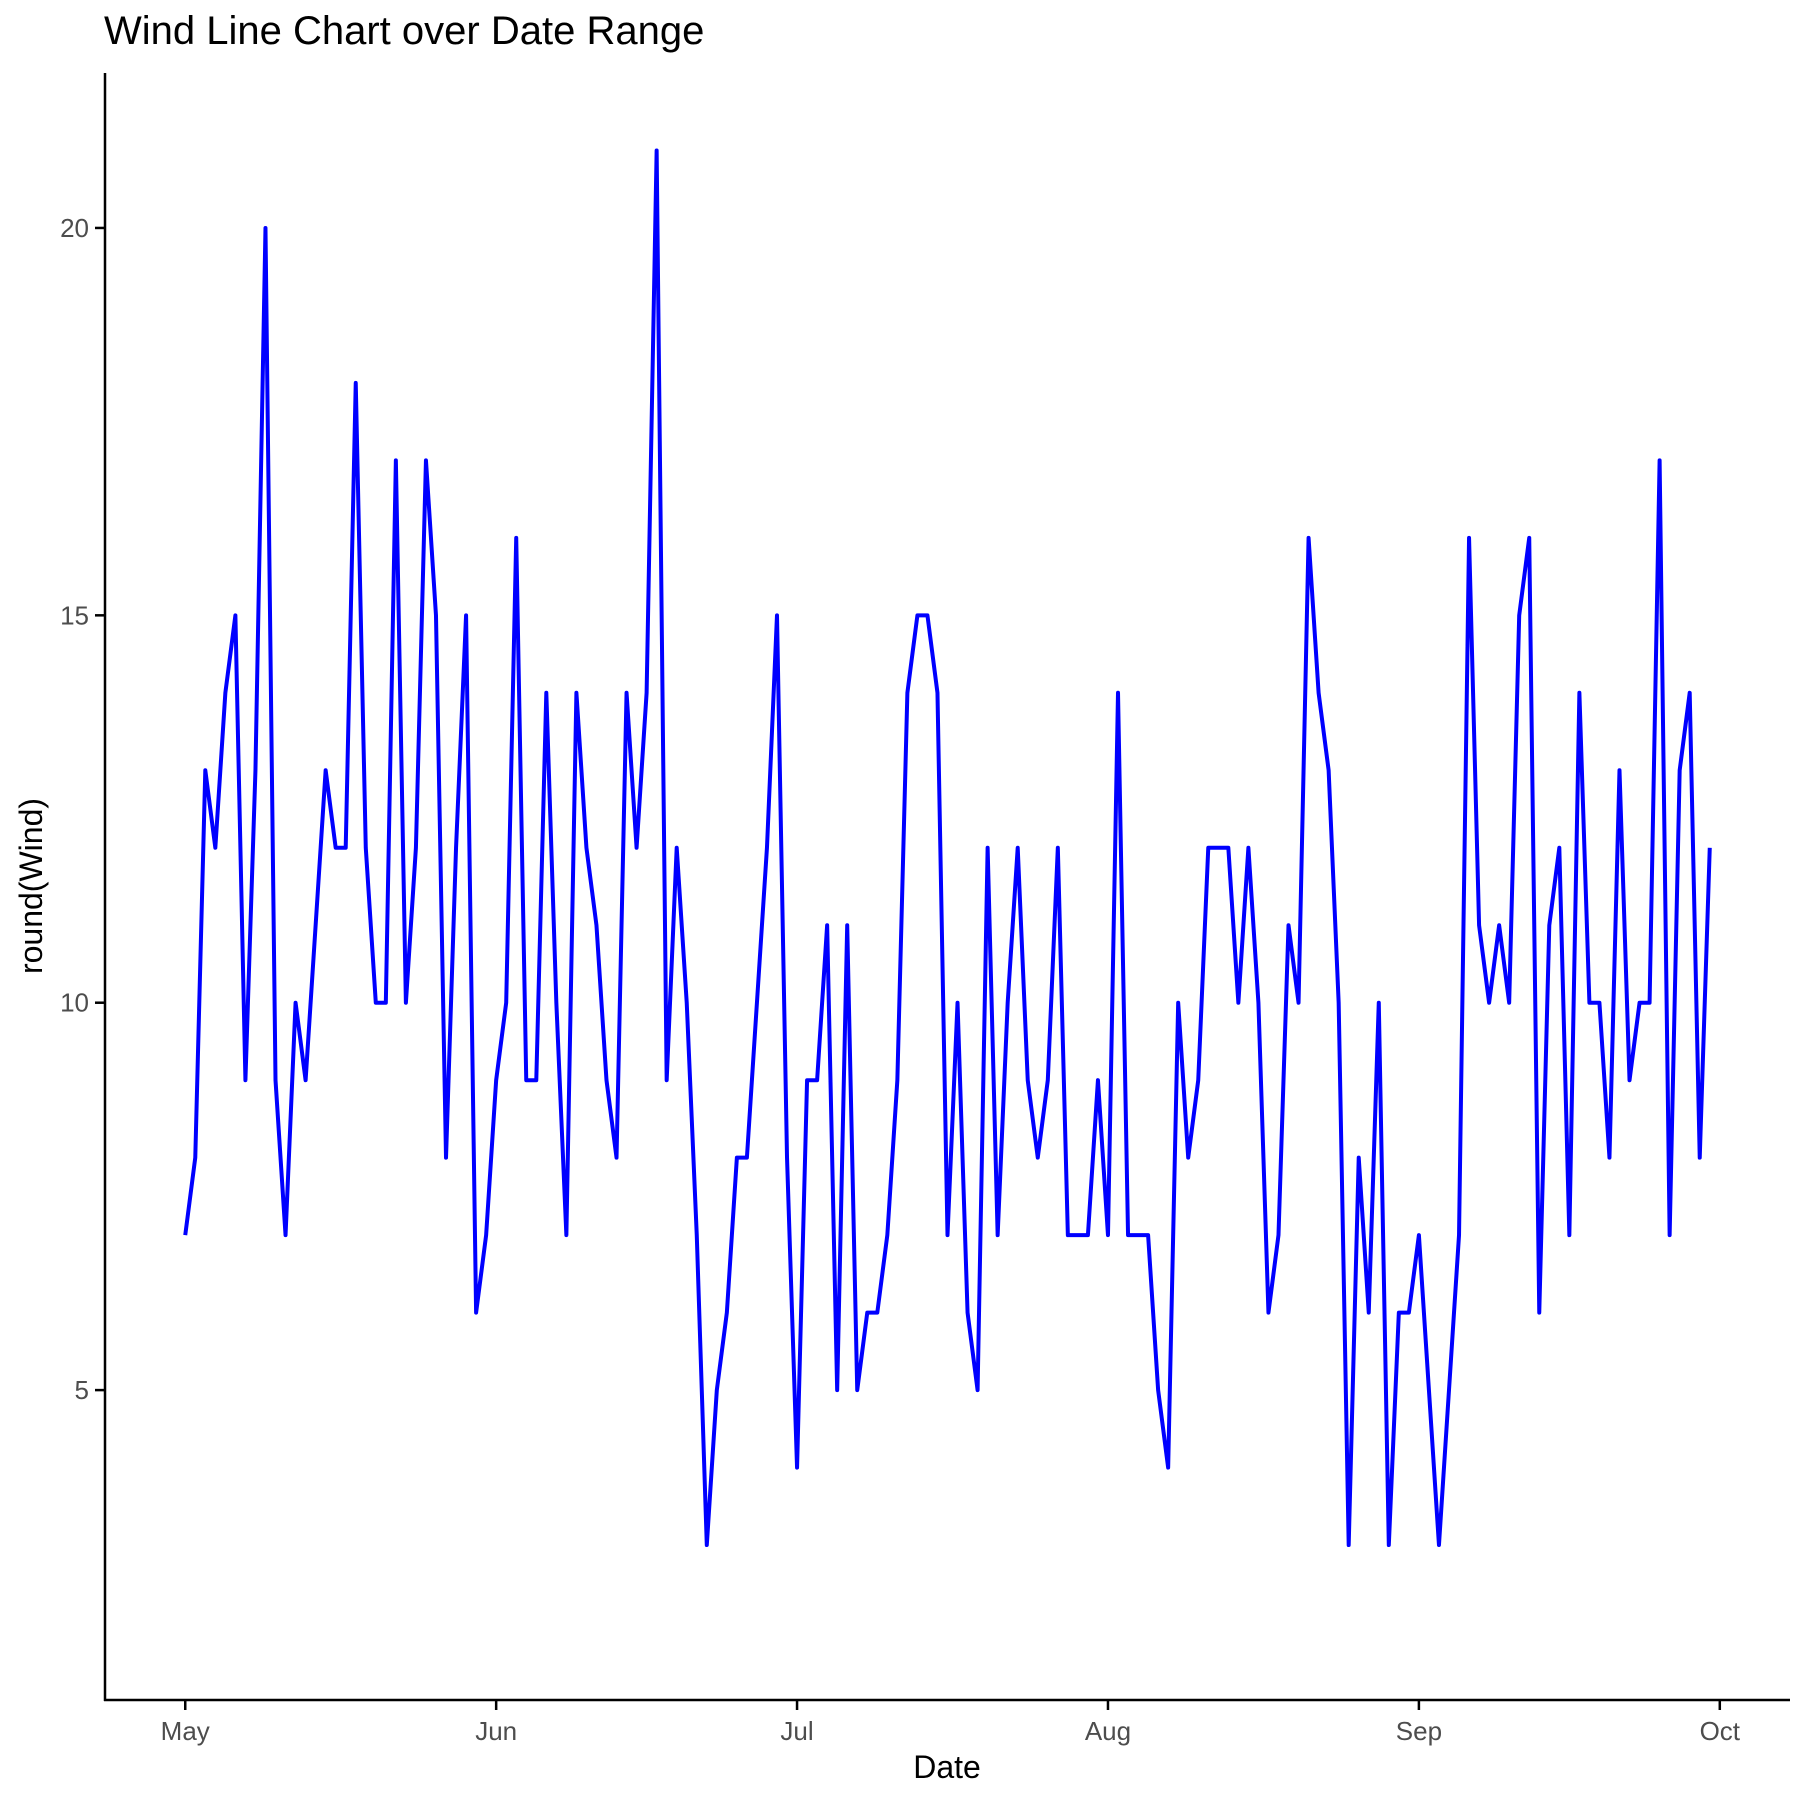 This screenshot has height=1805, width=1800. Describe the element at coordinates (496, 1731) in the screenshot. I see `x-tick-label: Jun` at that location.